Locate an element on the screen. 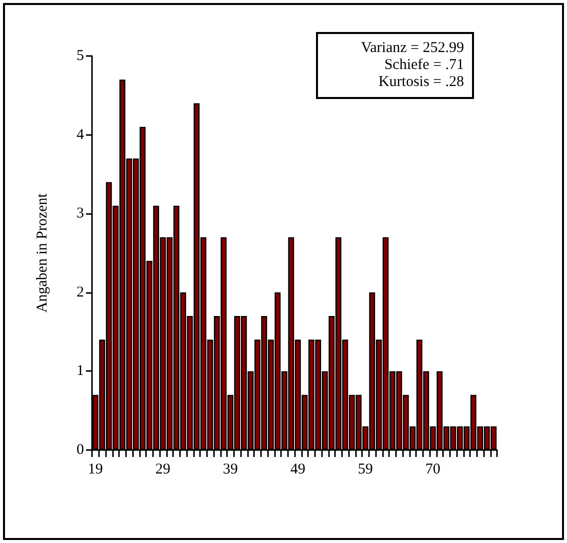 The height and width of the screenshot is (543, 567). x-tick-label: 29 is located at coordinates (162, 470).